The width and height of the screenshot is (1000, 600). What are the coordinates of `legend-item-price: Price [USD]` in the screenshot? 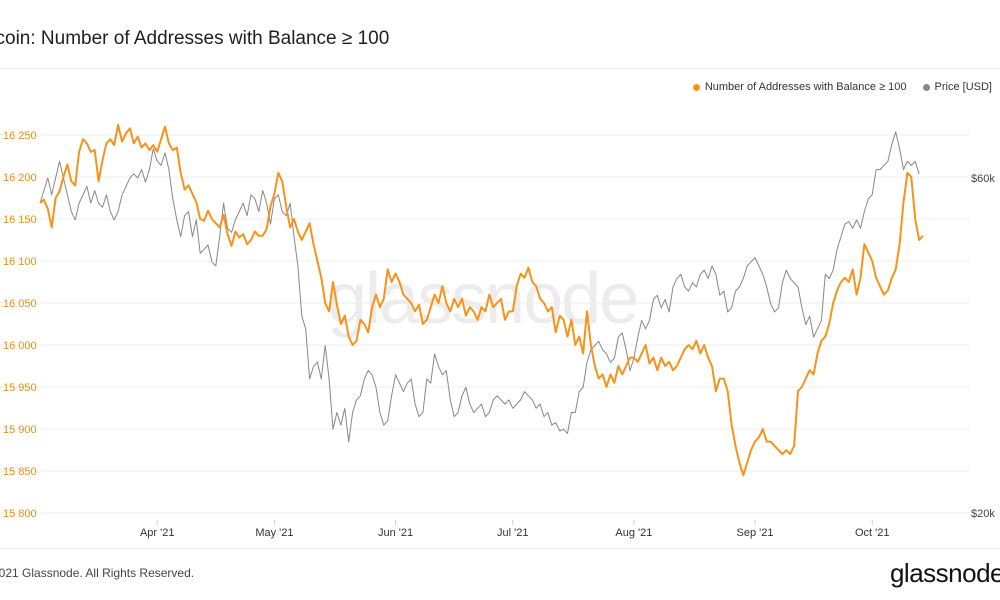 It's located at (957, 87).